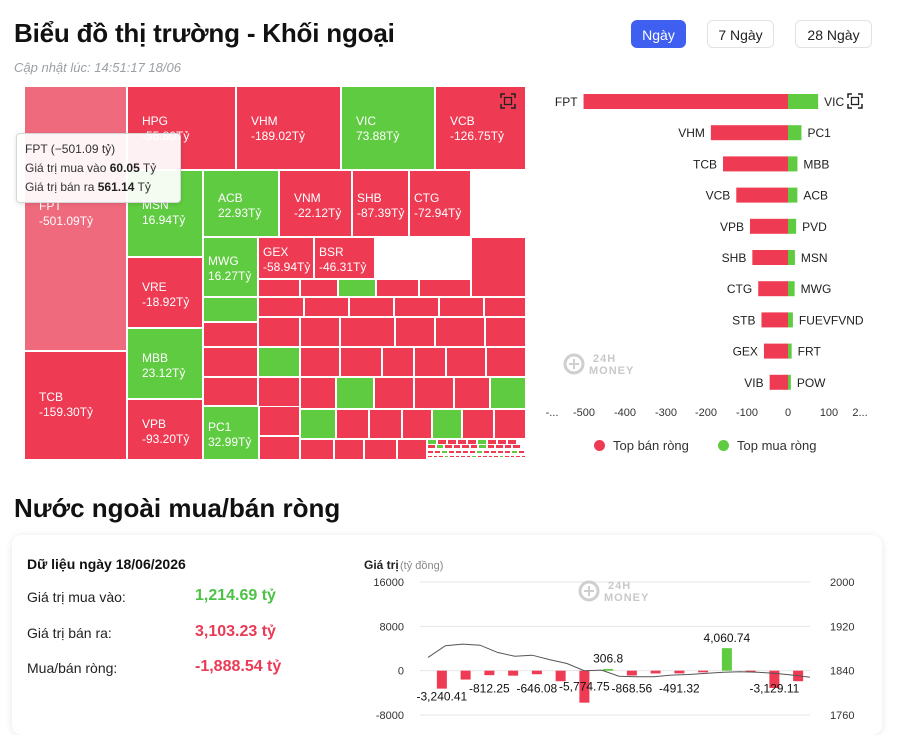 This screenshot has height=735, width=897. Describe the element at coordinates (388, 128) in the screenshot. I see `treemap-tile-vic: VIC 73.88Tỷ` at that location.